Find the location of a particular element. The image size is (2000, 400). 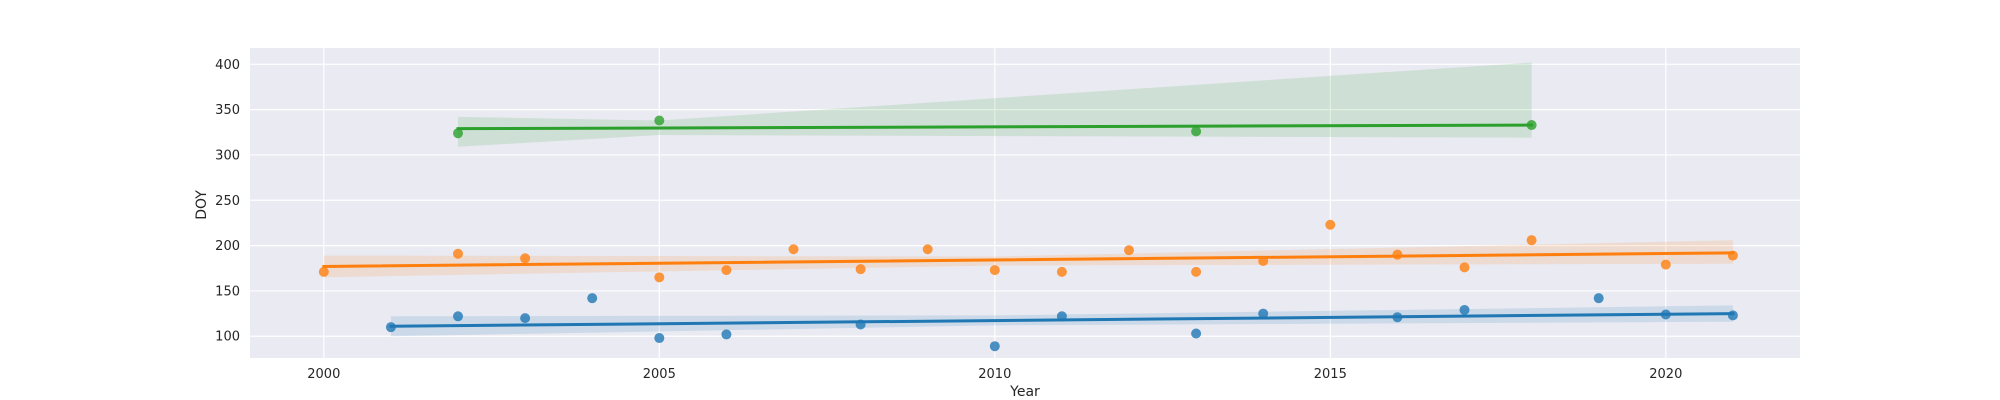

y-axis-label: DOY is located at coordinates (202, 205).